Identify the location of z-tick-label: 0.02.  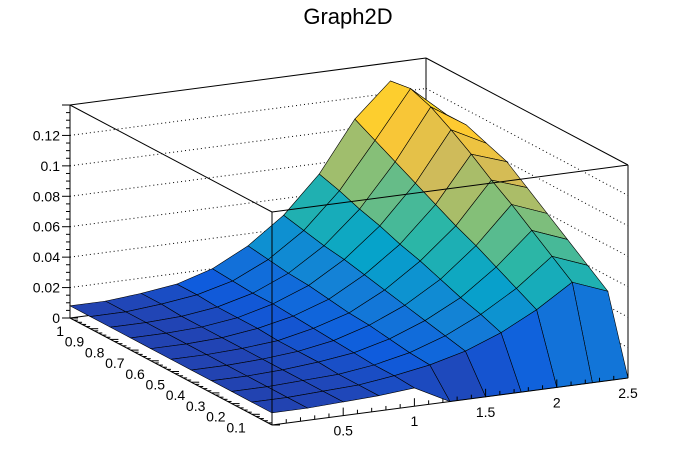
(46, 288).